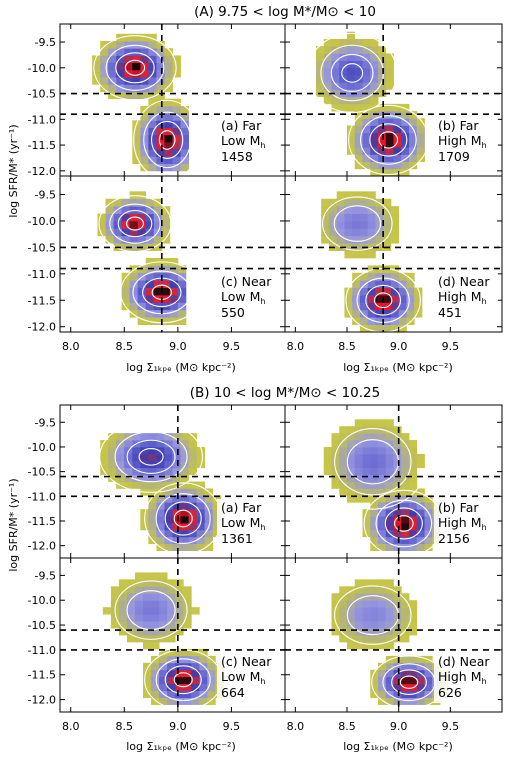  What do you see at coordinates (373, 615) in the screenshot?
I see `contour-line` at bounding box center [373, 615].